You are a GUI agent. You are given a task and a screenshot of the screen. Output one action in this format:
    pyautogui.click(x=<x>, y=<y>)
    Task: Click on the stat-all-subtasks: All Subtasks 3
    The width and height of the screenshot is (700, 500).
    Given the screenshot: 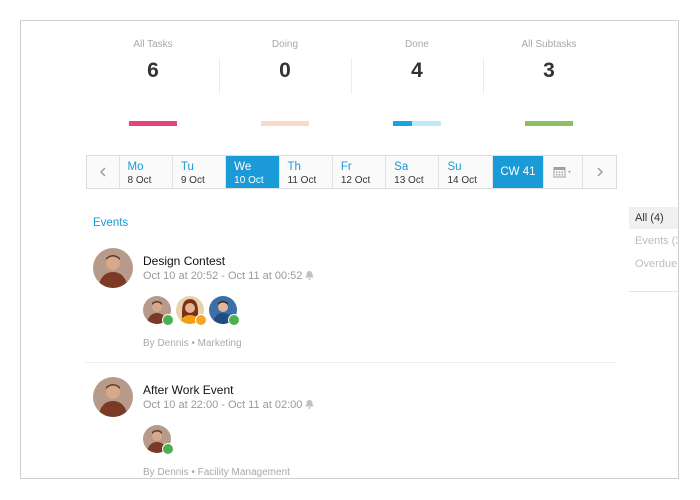 What is the action you would take?
    pyautogui.click(x=549, y=82)
    